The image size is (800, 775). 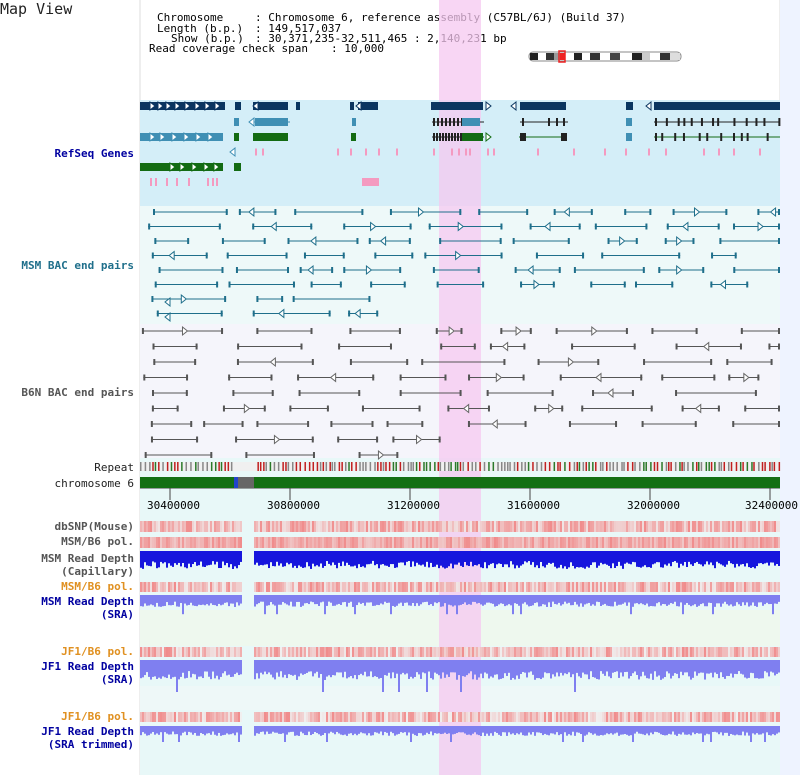 I want to click on track-label-msm-read-depth-capillary: MSM Read Depth, so click(x=87, y=558).